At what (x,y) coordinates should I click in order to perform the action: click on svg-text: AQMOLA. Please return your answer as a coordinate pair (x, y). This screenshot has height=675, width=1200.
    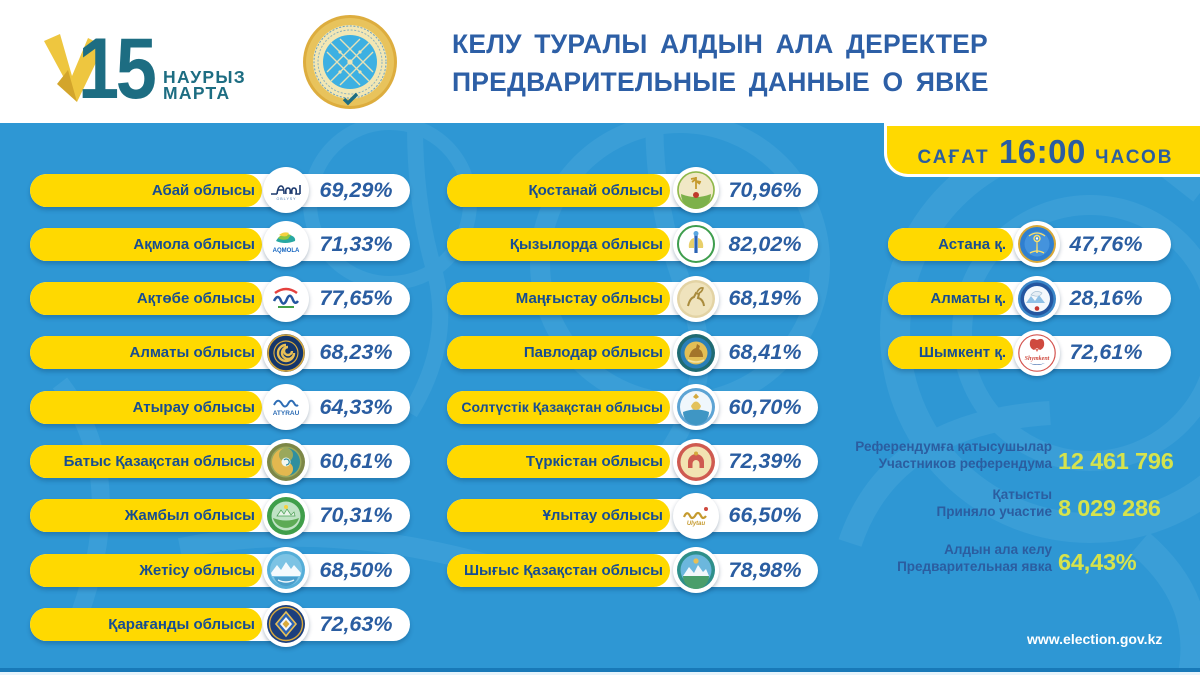
    Looking at the image, I should click on (286, 251).